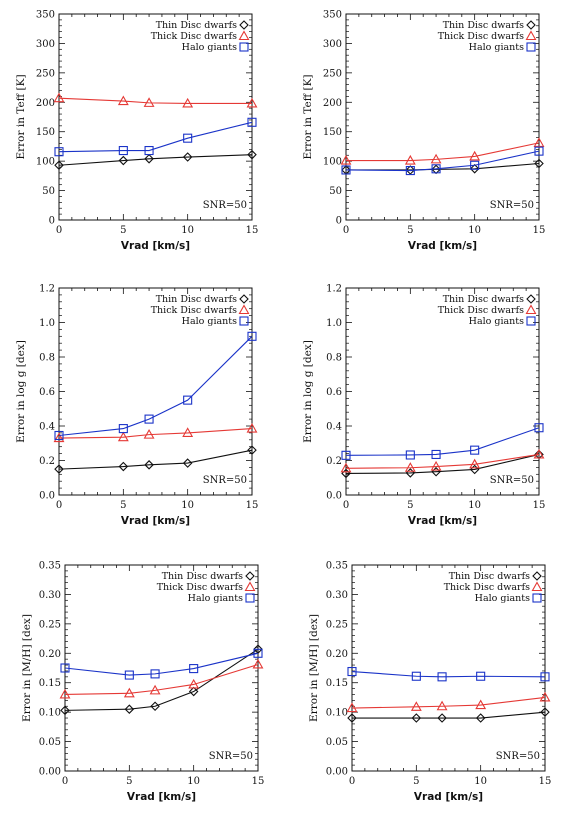  Describe the element at coordinates (47, 461) in the screenshot. I see `y-tick-label: 0.2` at that location.